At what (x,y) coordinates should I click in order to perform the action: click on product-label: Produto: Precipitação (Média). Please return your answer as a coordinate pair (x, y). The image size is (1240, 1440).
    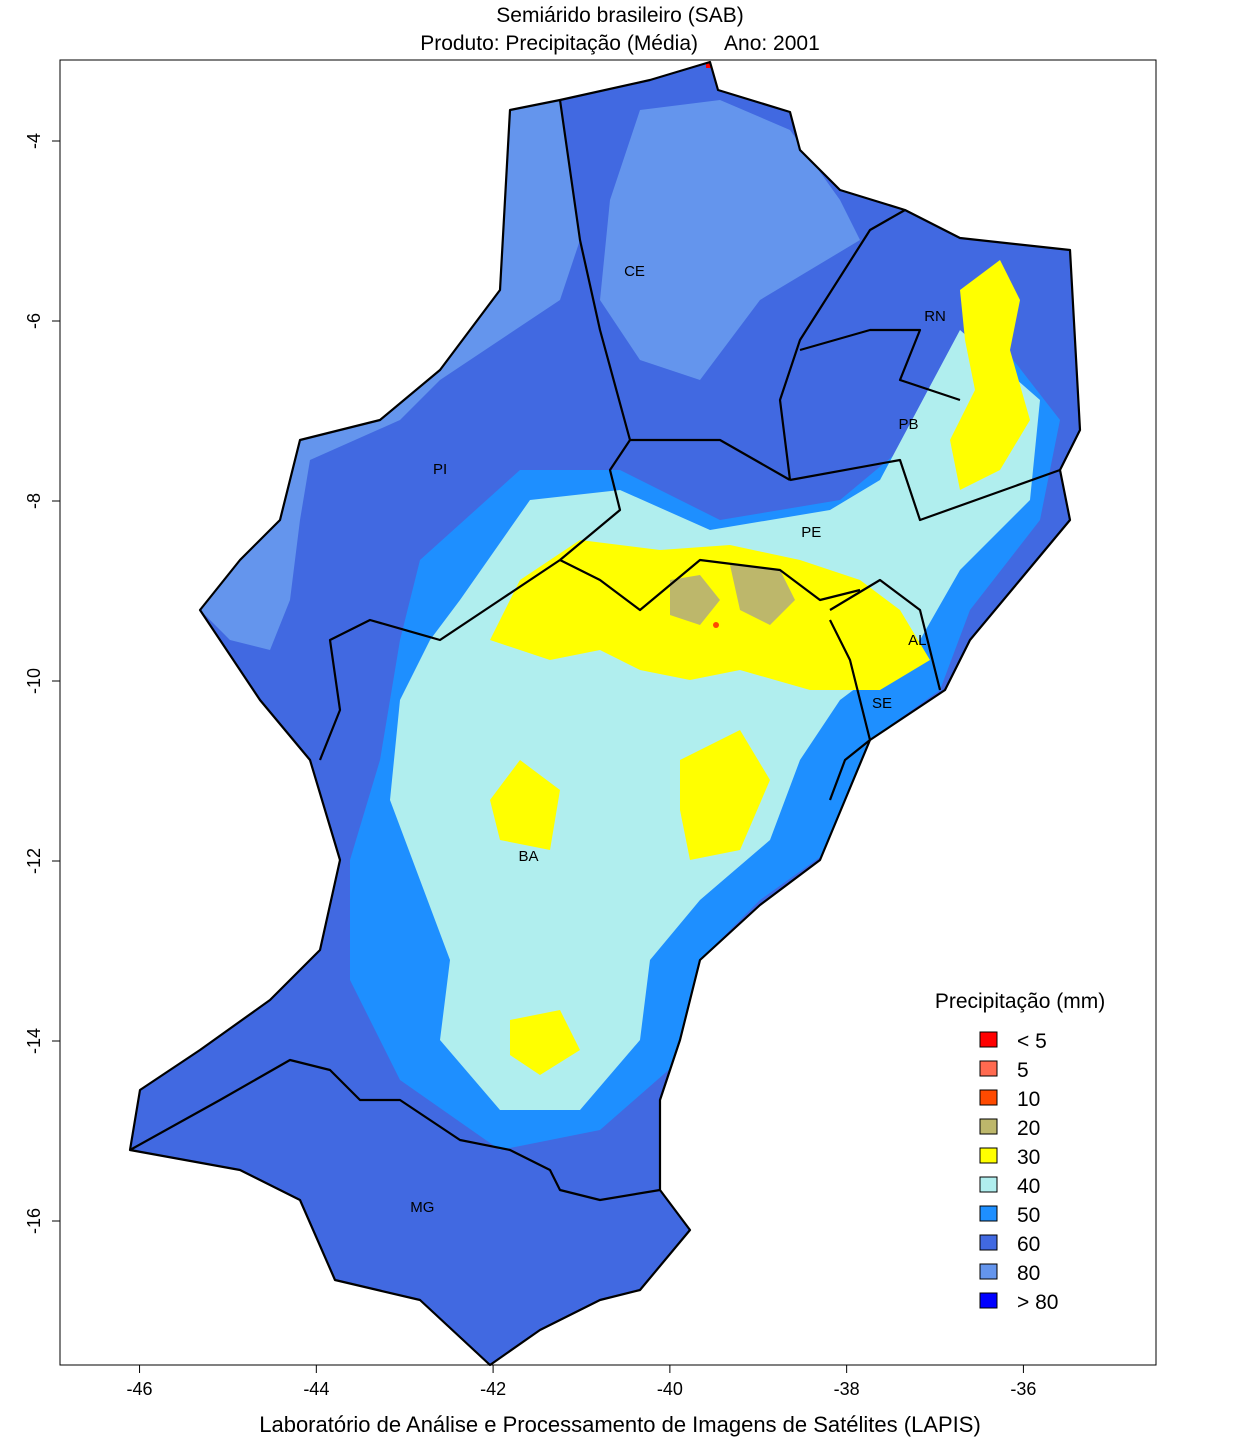
    Looking at the image, I should click on (559, 43).